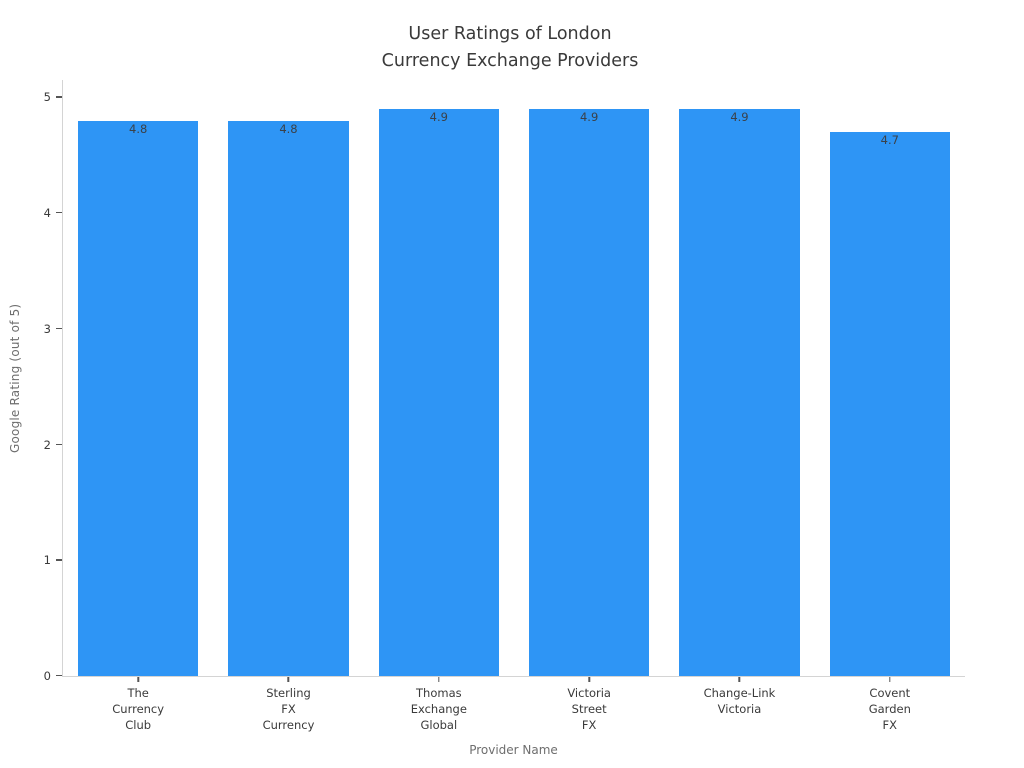  What do you see at coordinates (47, 560) in the screenshot?
I see `y-tick-label: 1` at bounding box center [47, 560].